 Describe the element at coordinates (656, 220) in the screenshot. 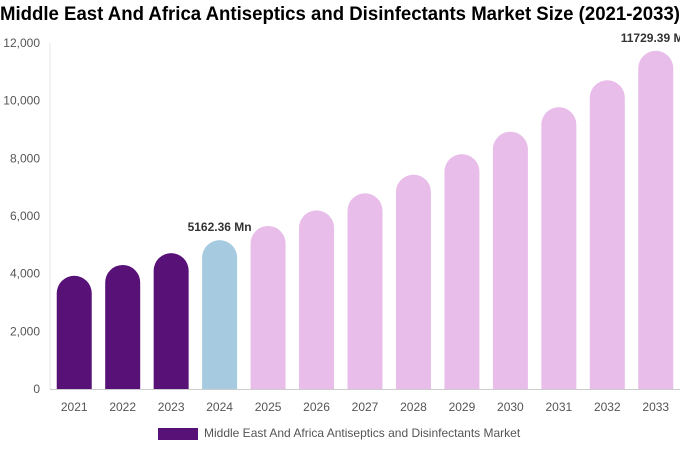

I see `bar-2033` at that location.